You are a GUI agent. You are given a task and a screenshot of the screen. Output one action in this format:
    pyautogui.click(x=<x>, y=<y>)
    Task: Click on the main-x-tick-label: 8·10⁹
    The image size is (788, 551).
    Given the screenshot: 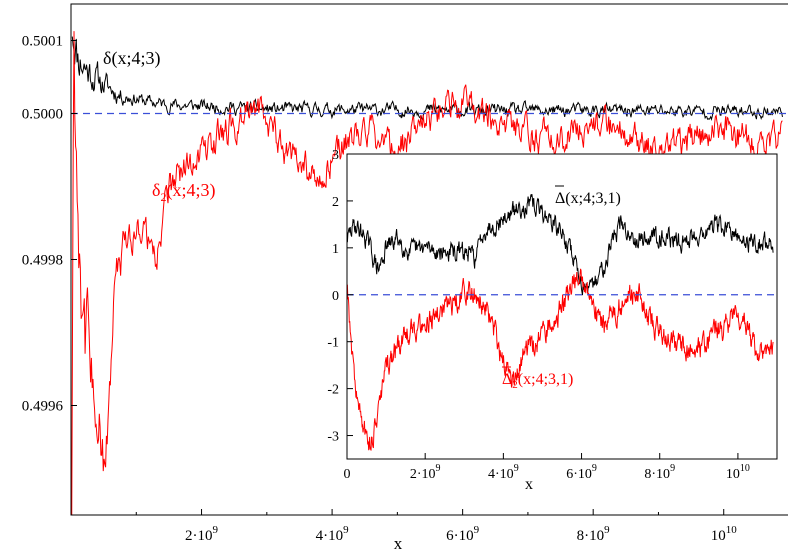 What is the action you would take?
    pyautogui.click(x=594, y=534)
    